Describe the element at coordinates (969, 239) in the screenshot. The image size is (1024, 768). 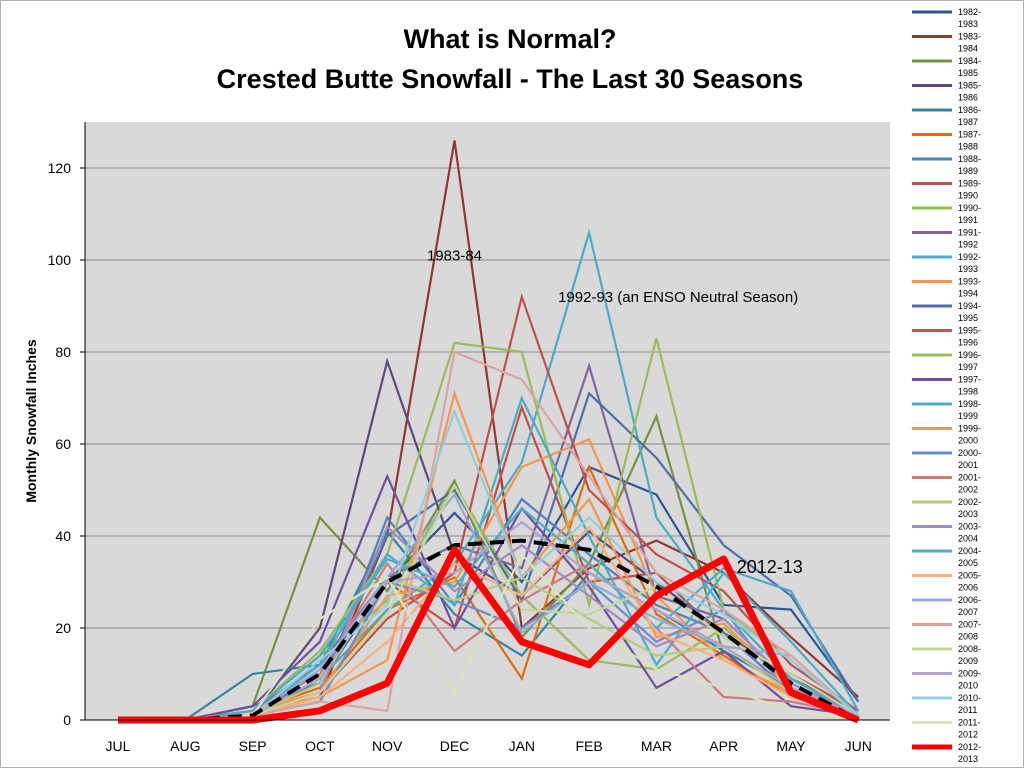
I see `legend-entry: 1991-1992` at that location.